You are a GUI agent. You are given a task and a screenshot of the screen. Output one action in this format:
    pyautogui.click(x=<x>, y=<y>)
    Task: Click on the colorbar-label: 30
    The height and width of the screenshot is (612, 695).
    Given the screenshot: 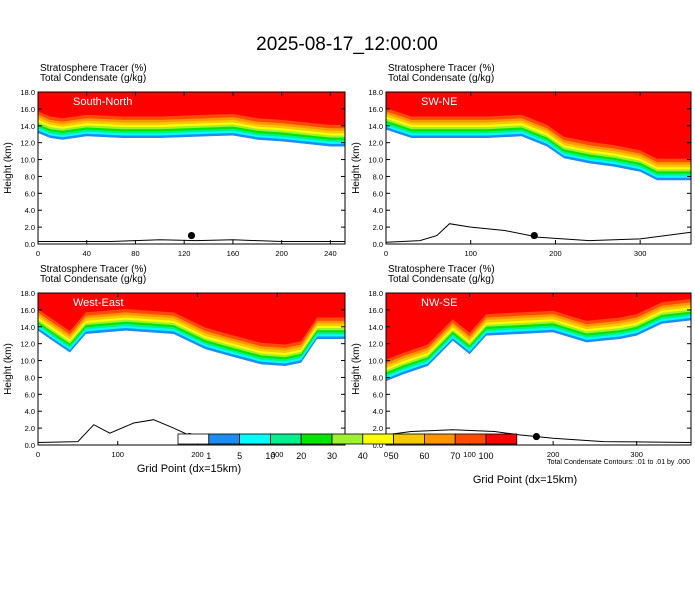 What is the action you would take?
    pyautogui.click(x=332, y=456)
    